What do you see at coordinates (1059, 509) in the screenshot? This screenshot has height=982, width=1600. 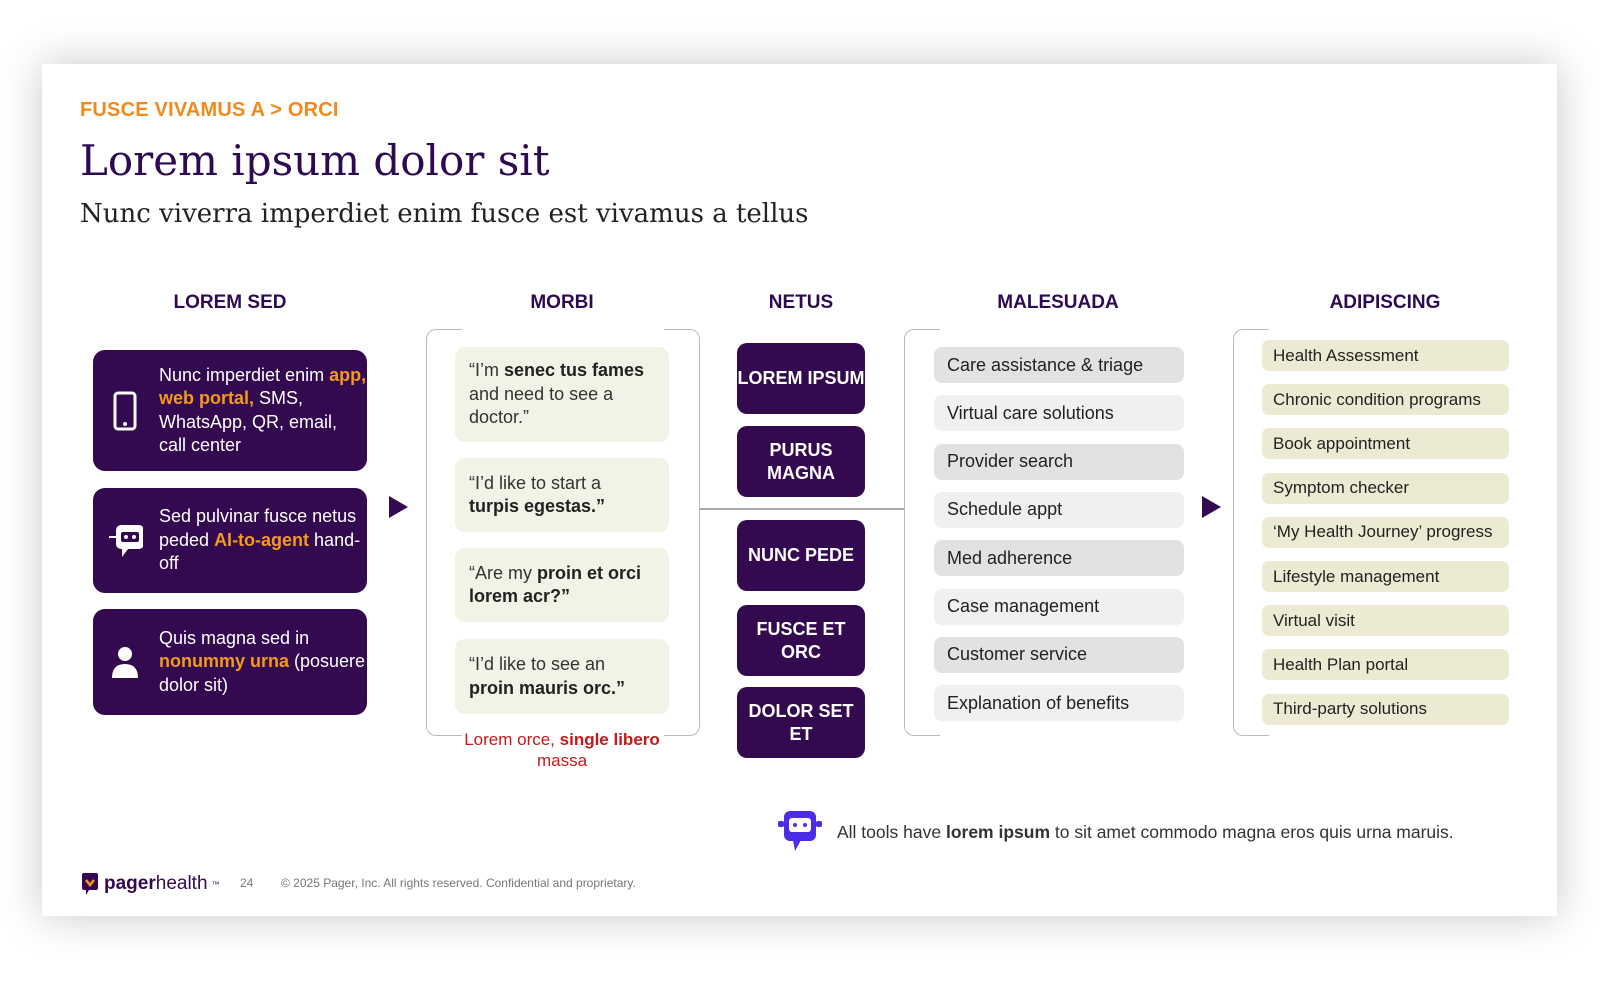 I see `malesuada-item: Schedule appt` at bounding box center [1059, 509].